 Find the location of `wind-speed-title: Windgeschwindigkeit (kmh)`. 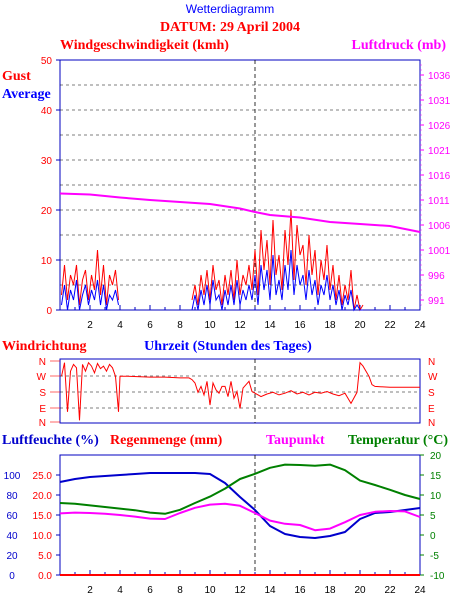

wind-speed-title: Windgeschwindigkeit (kmh) is located at coordinates (144, 45).